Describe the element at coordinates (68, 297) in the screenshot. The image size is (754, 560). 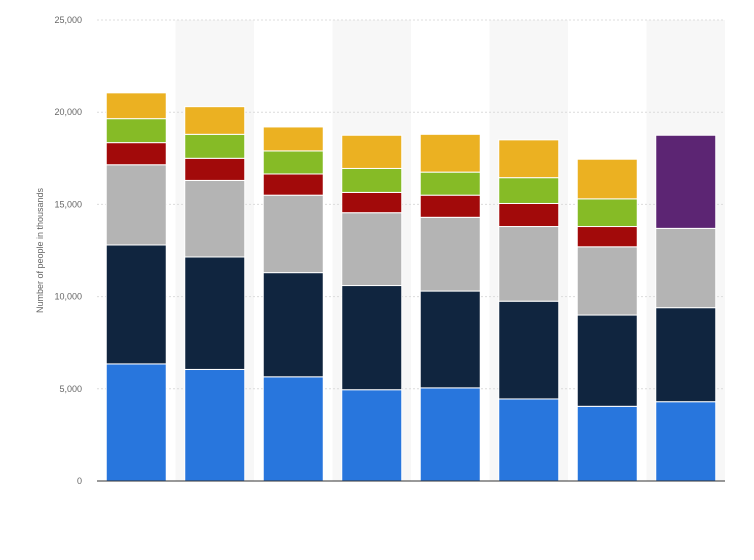
I see `y-tick-label: 10,000` at that location.